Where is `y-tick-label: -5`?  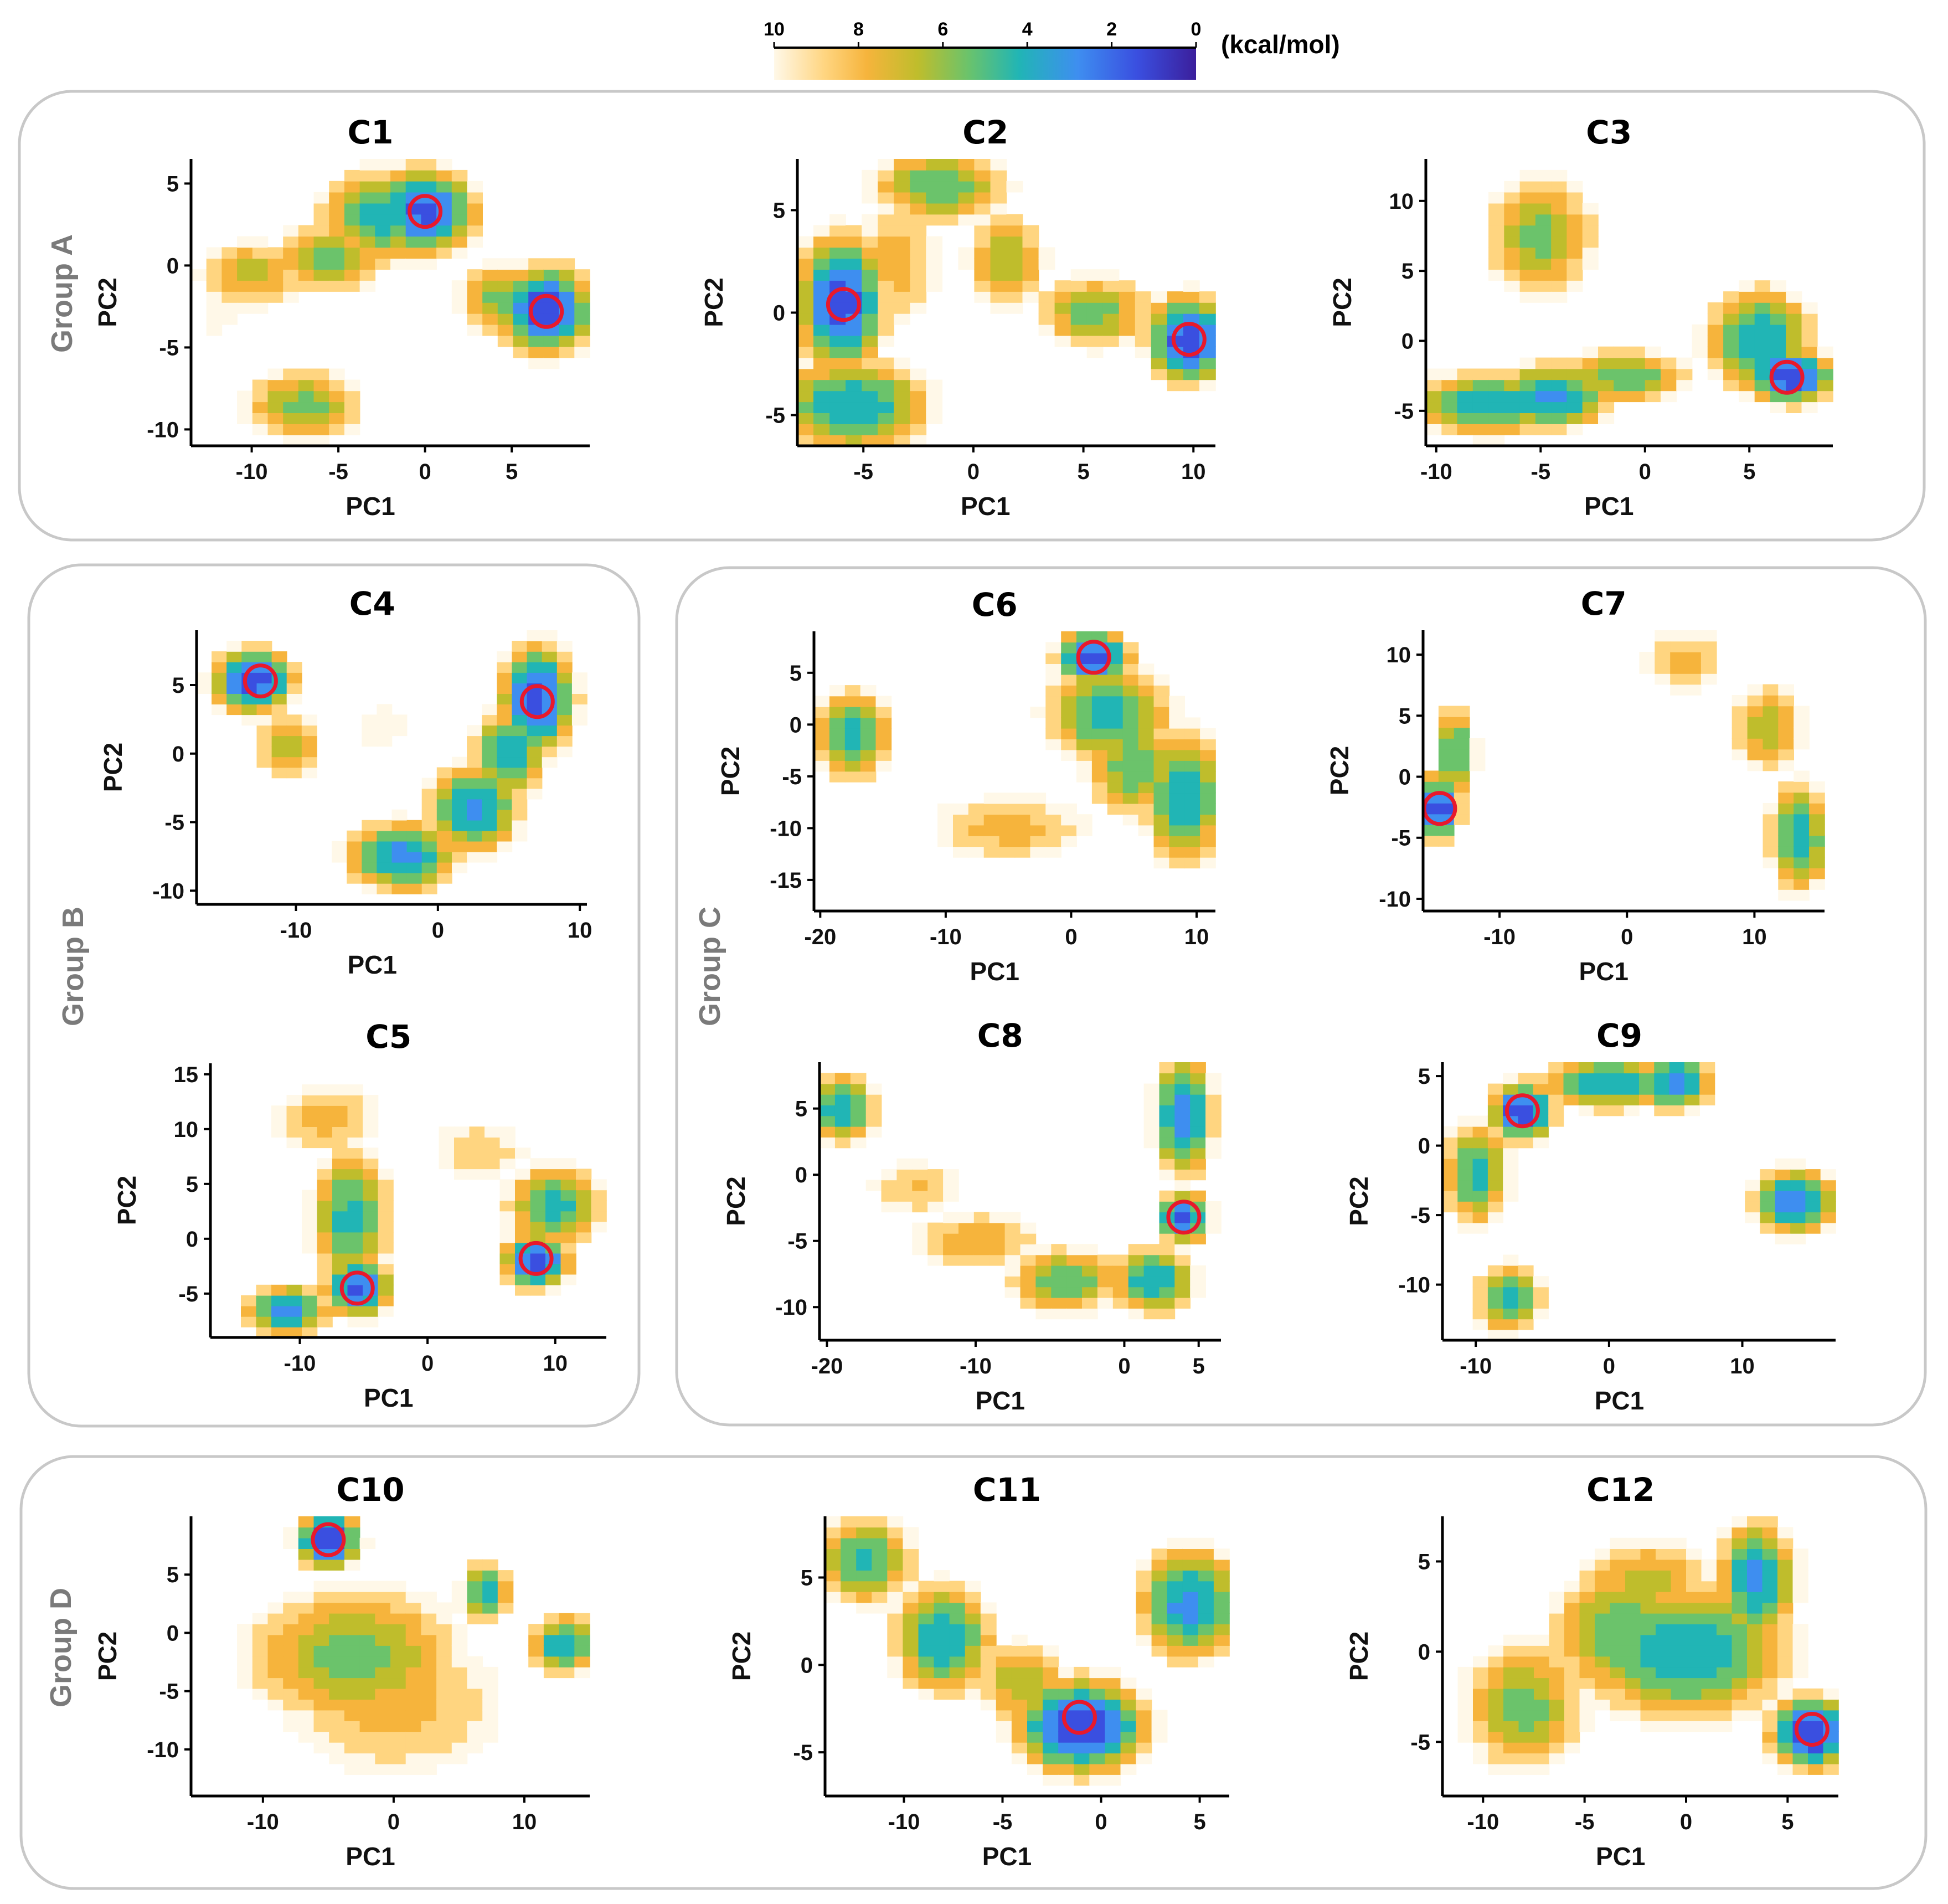 y-tick-label: -5 is located at coordinates (1404, 412).